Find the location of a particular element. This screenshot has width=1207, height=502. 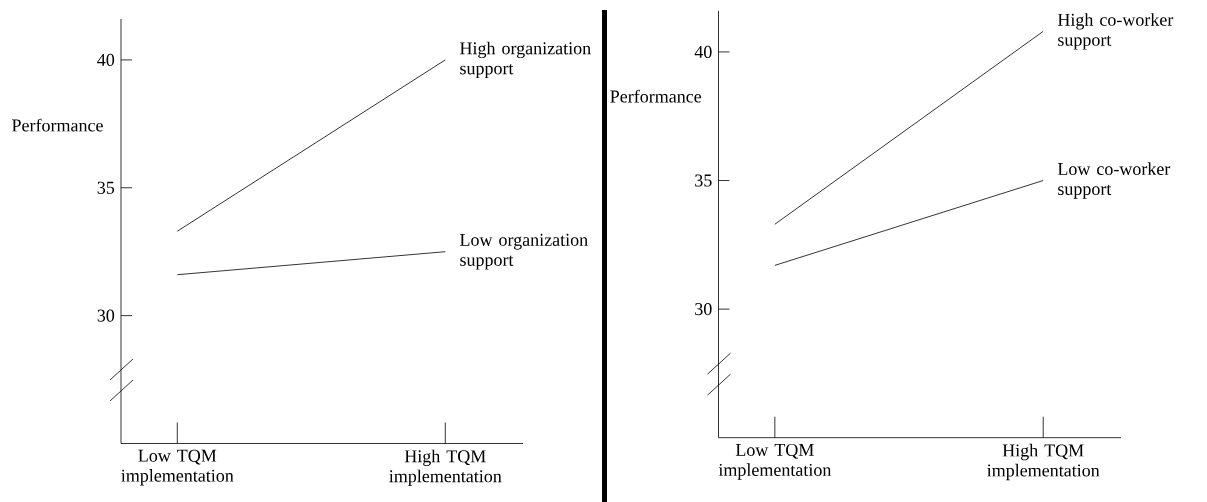

series-label: Low co-worker support is located at coordinates (1114, 180).